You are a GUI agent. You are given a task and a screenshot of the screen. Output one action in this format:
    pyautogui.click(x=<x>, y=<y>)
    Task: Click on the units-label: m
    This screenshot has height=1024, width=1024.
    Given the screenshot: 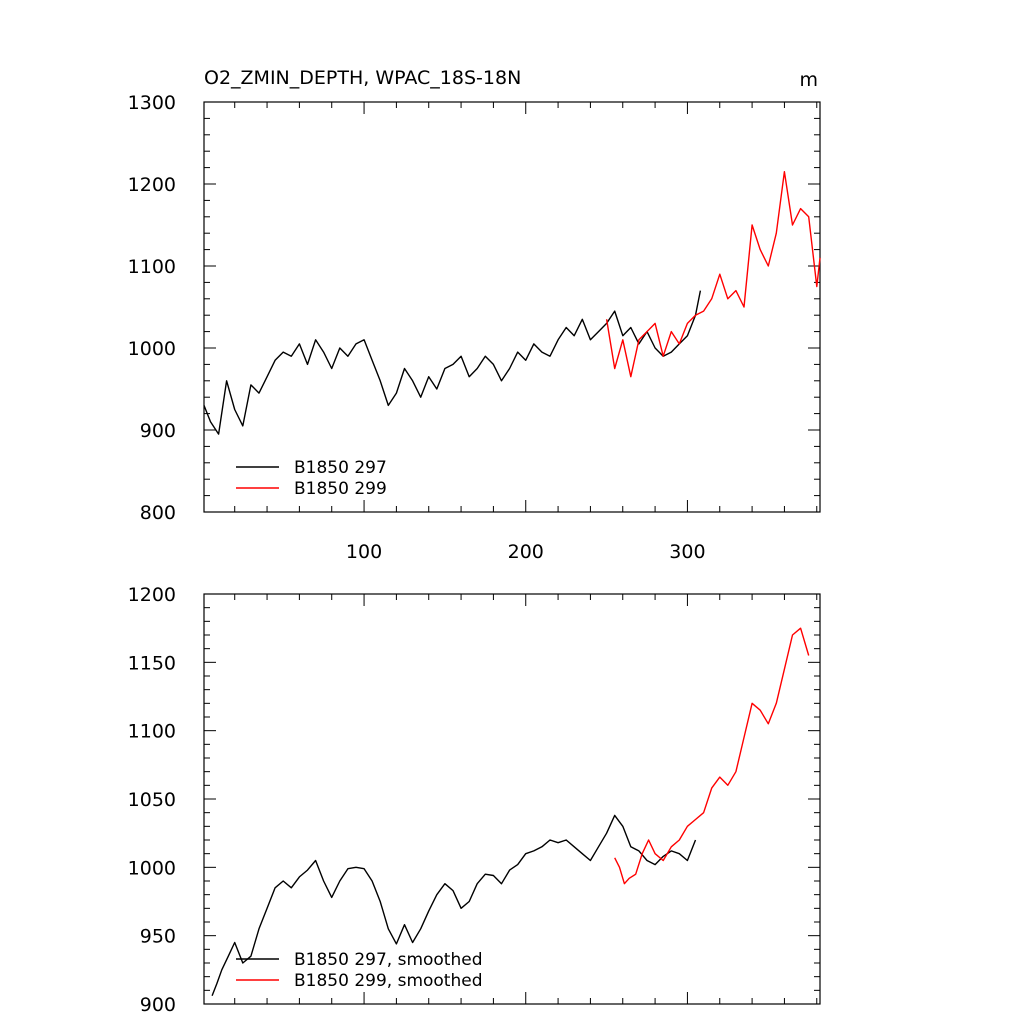 What is the action you would take?
    pyautogui.click(x=808, y=80)
    